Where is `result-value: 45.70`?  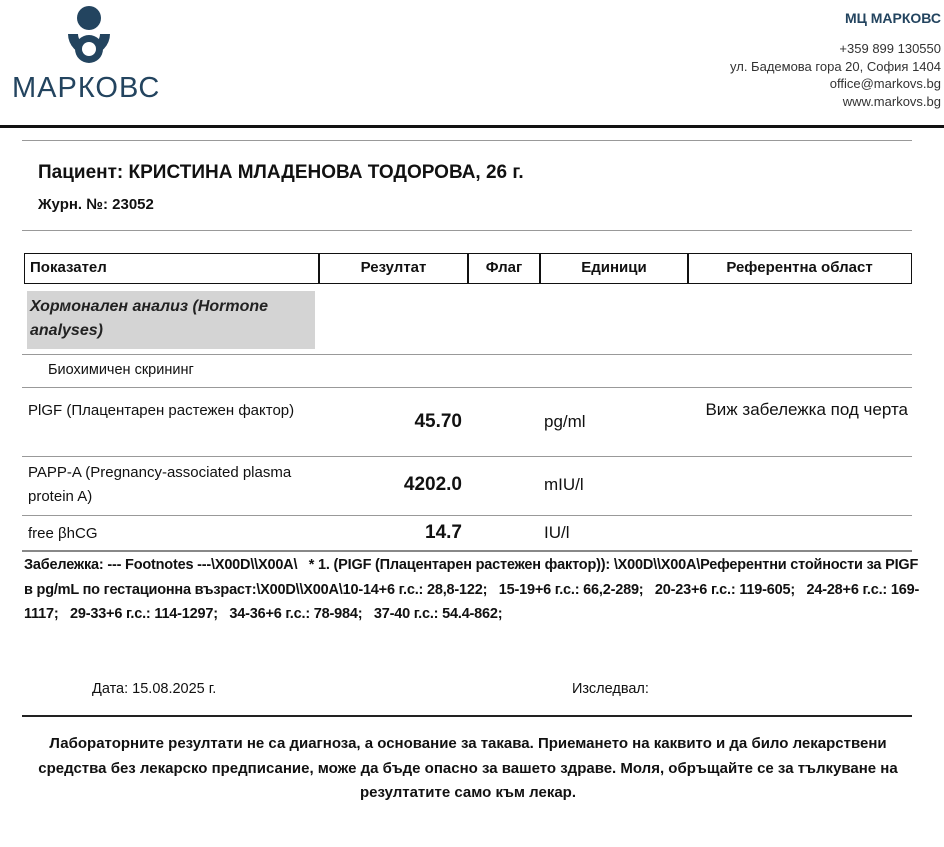 result-value: 45.70 is located at coordinates (438, 421).